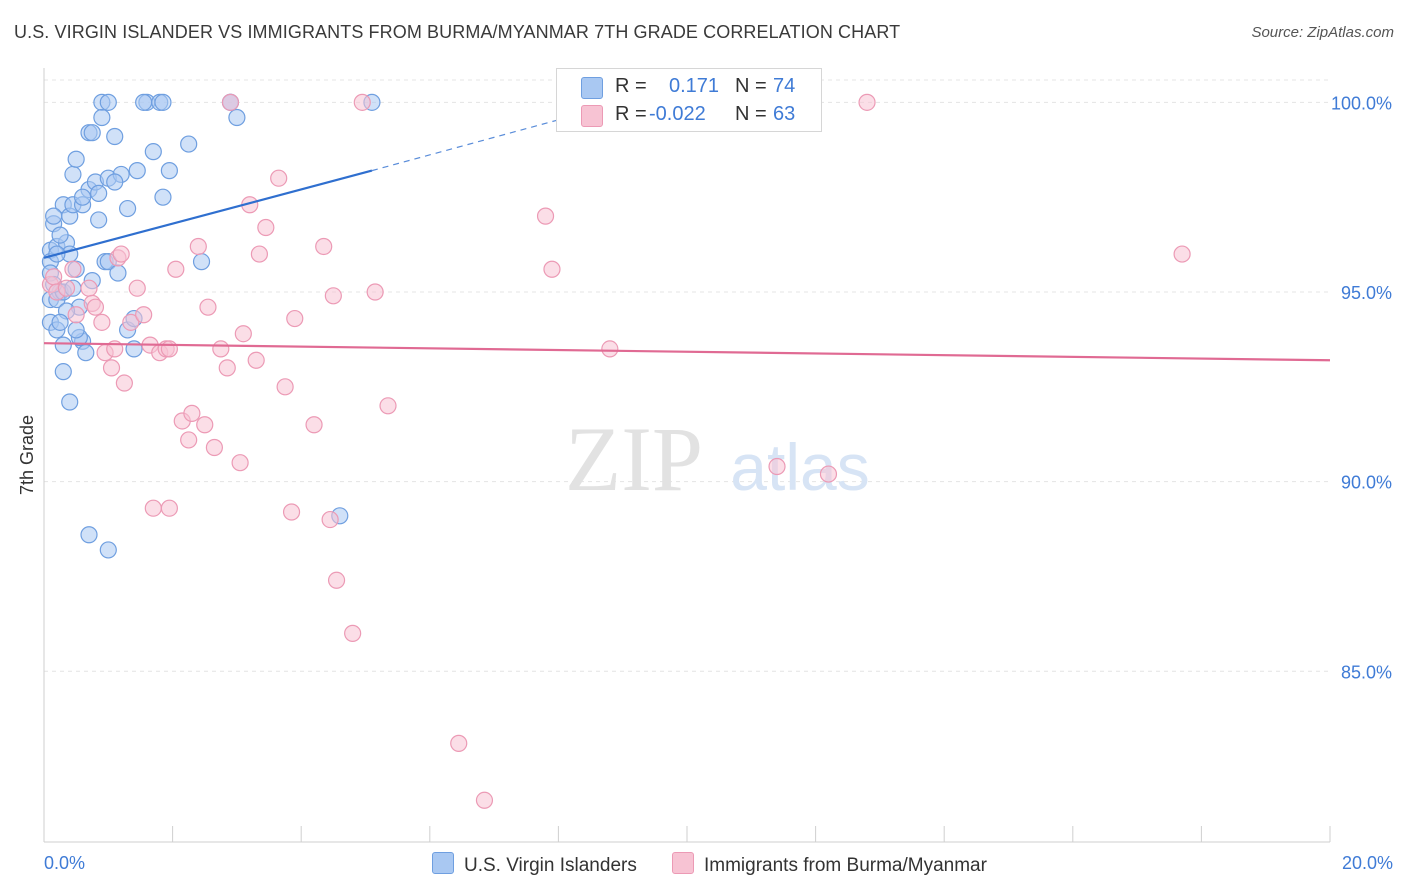 The image size is (1406, 892). I want to click on y-tick-label: 85.0%, so click(1366, 672).